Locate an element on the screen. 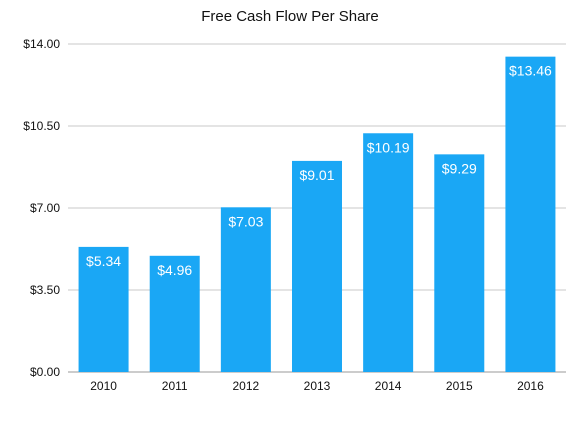  x-tick-label: 2016 is located at coordinates (530, 386).